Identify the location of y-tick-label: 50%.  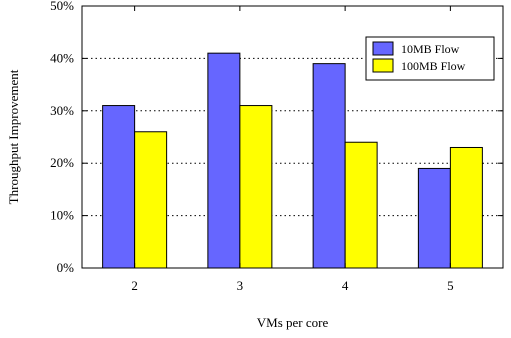
(62, 6).